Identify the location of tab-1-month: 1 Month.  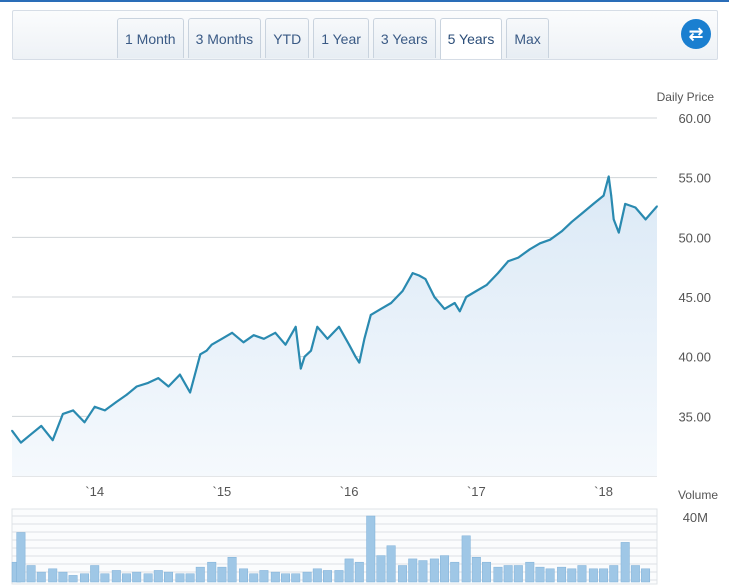
(150, 38).